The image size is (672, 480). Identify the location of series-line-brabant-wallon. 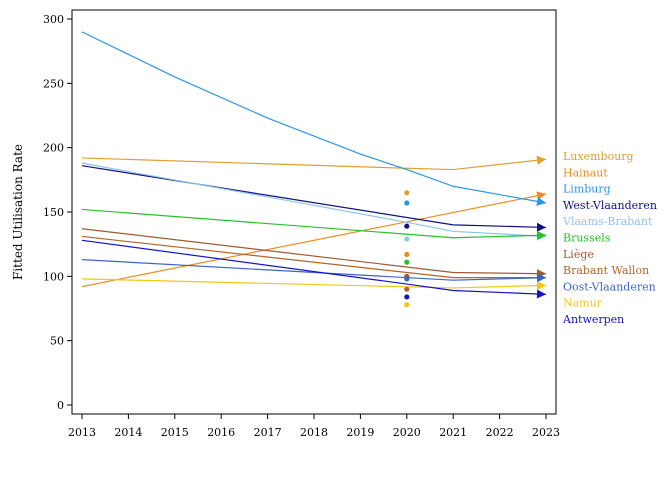
(313, 257).